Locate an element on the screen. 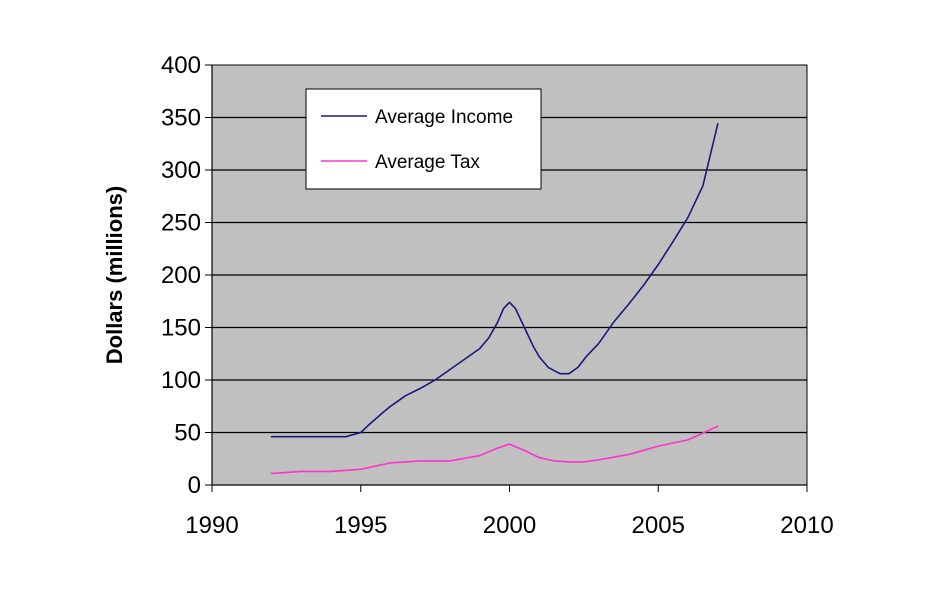  y-tick-label-200: 200 is located at coordinates (181, 275).